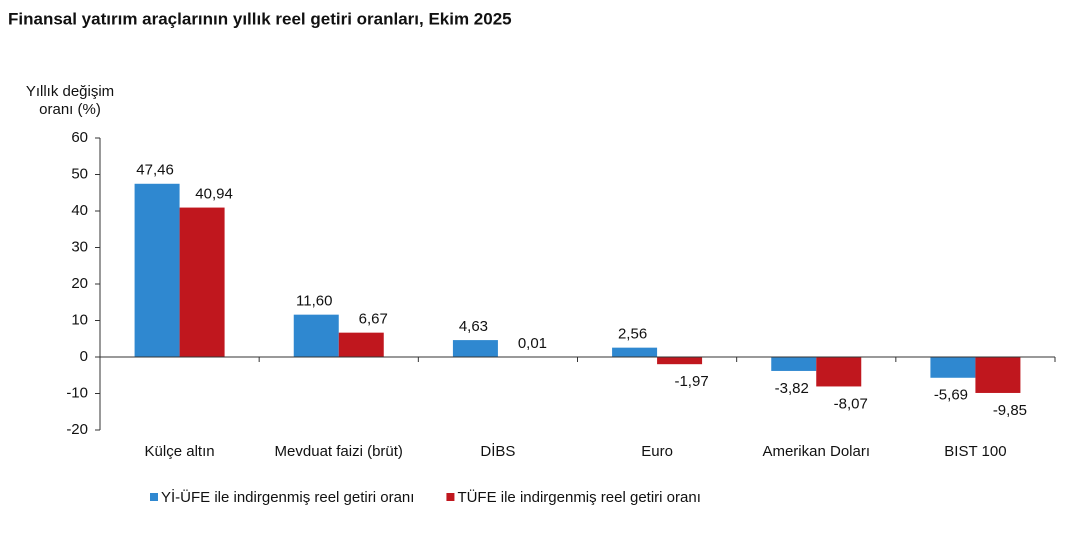  Describe the element at coordinates (77, 429) in the screenshot. I see `y-tick-label: -20` at that location.